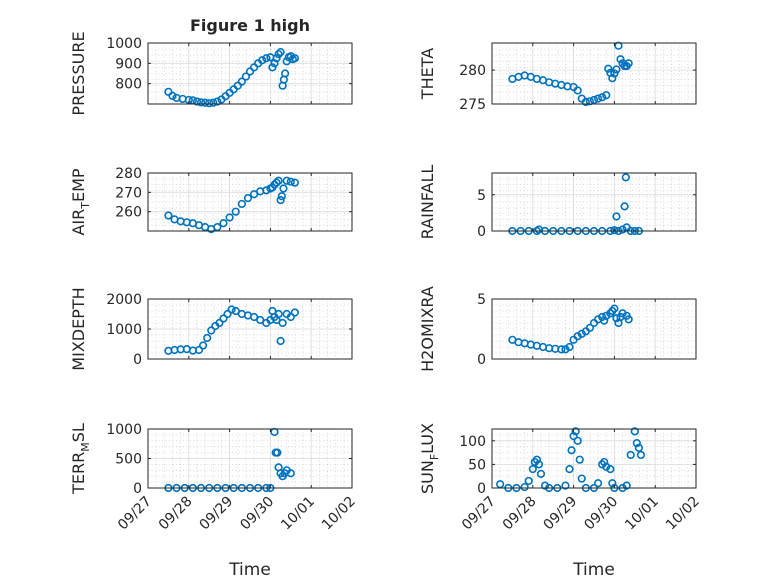  I want to click on x-tick-label: 09/29, so click(561, 514).